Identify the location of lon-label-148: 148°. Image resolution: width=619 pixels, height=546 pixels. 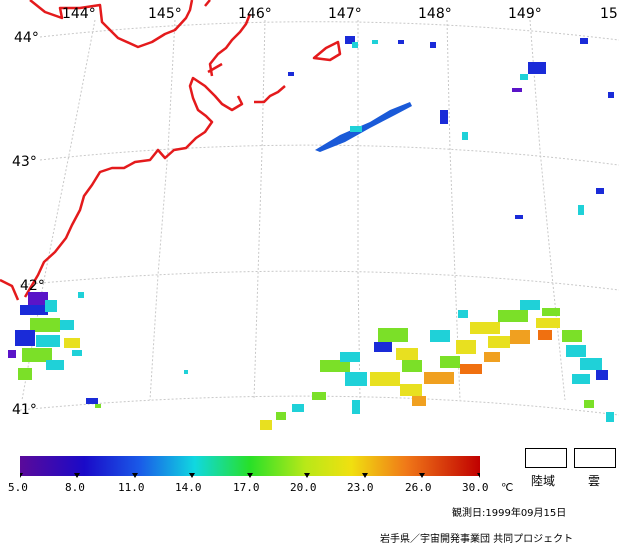
(435, 14).